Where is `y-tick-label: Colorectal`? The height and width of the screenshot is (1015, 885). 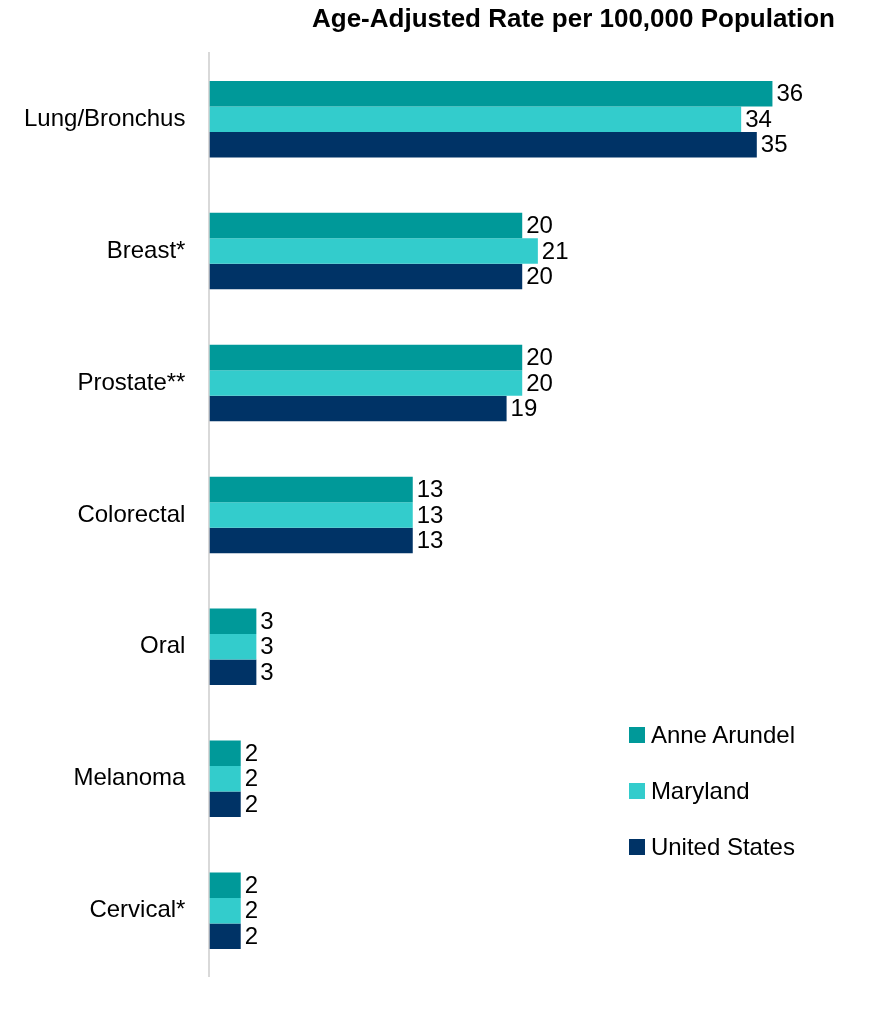 y-tick-label: Colorectal is located at coordinates (131, 513).